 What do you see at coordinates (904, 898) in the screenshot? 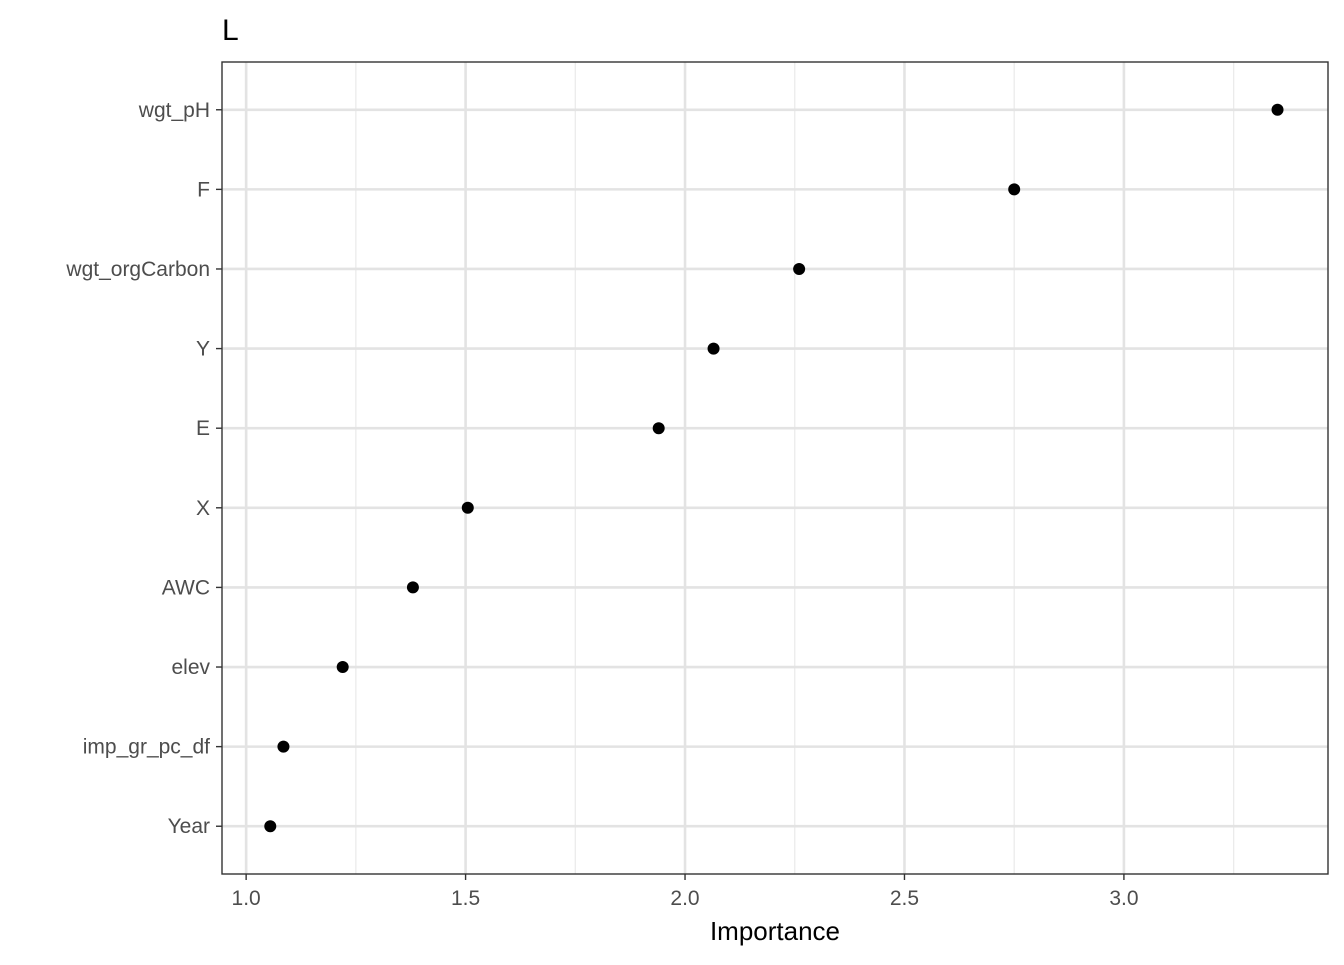
I see `x-tick-label: 2.5` at bounding box center [904, 898].